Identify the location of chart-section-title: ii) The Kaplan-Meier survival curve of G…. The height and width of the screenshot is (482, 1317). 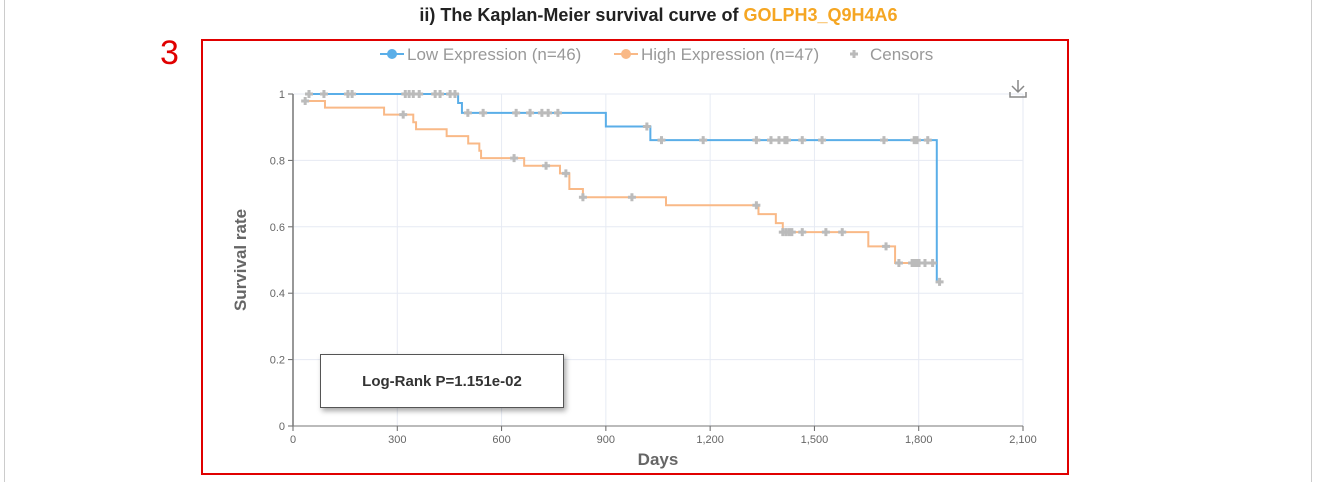
(658, 15).